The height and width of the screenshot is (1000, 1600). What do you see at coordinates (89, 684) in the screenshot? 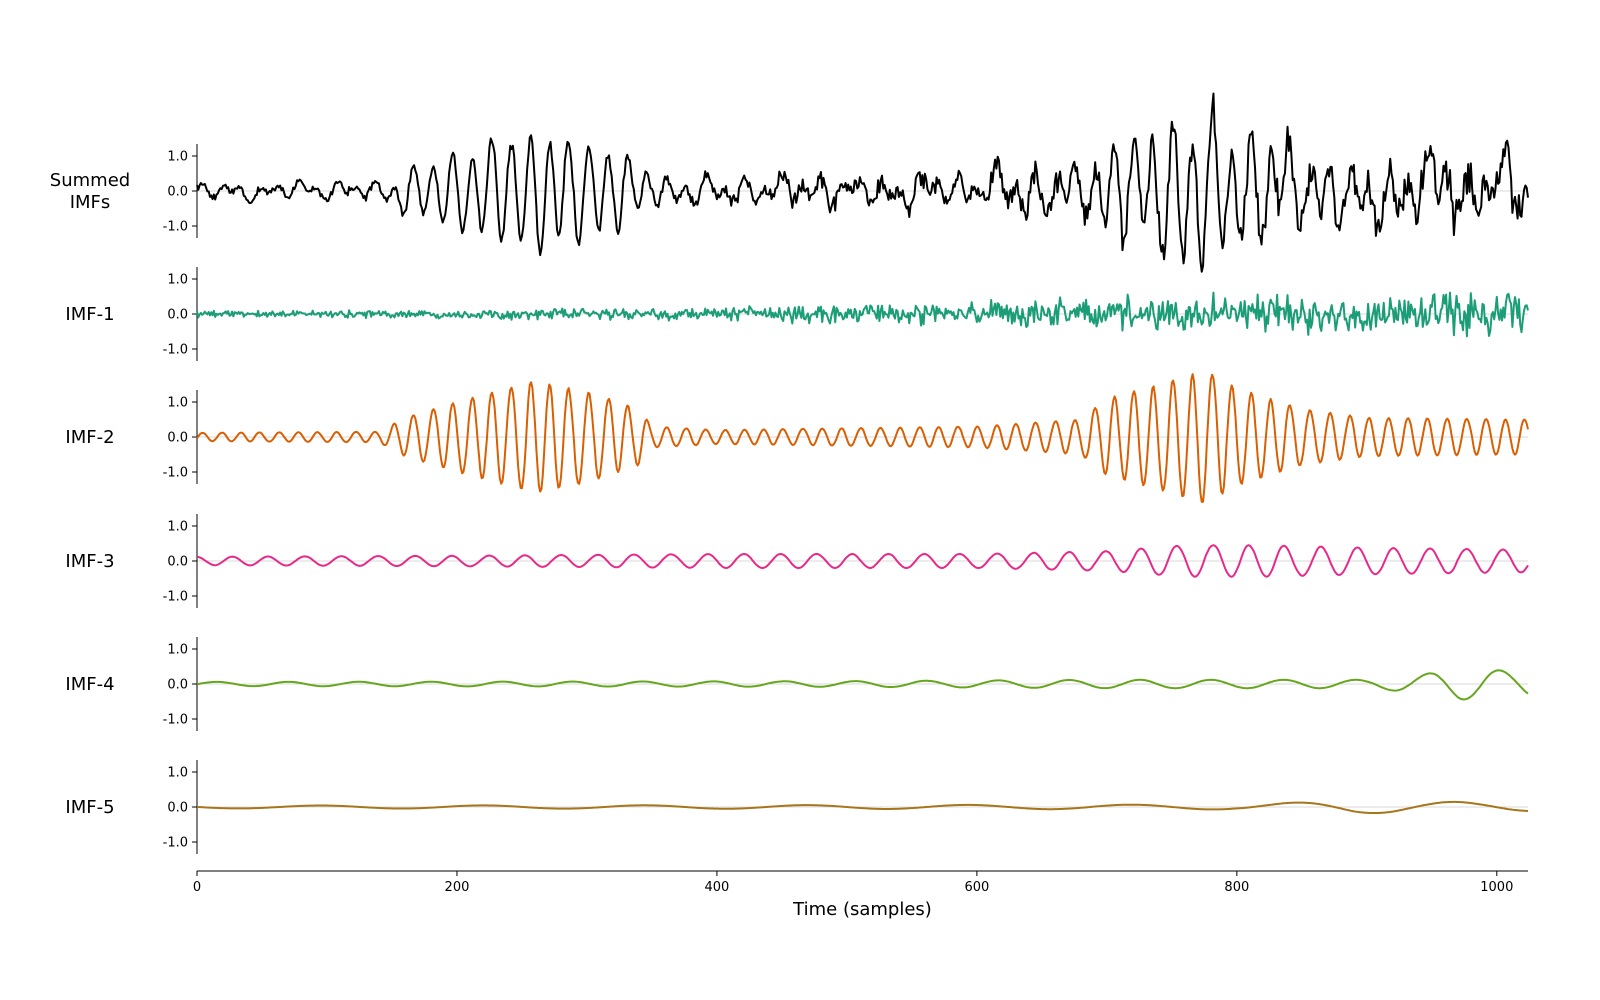
I see `series-label: IMF-4` at bounding box center [89, 684].